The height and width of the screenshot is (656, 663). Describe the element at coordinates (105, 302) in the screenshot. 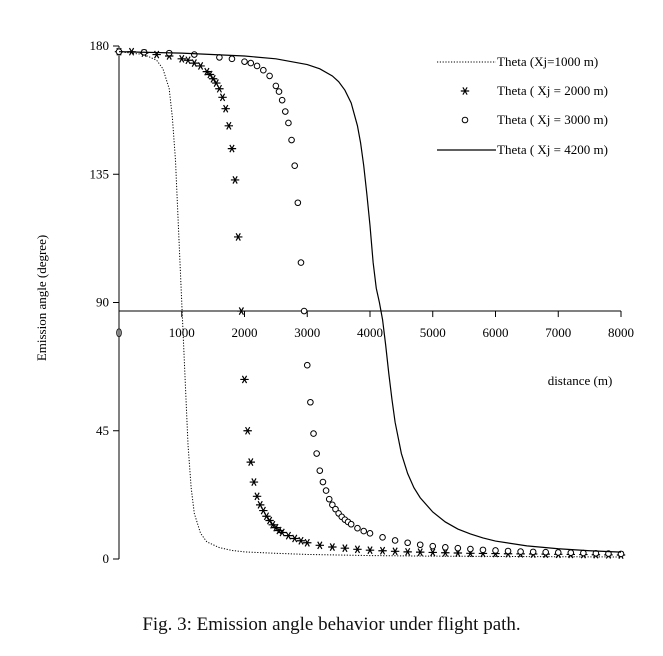

I see `y-axis: 0 45 90 135 180` at that location.